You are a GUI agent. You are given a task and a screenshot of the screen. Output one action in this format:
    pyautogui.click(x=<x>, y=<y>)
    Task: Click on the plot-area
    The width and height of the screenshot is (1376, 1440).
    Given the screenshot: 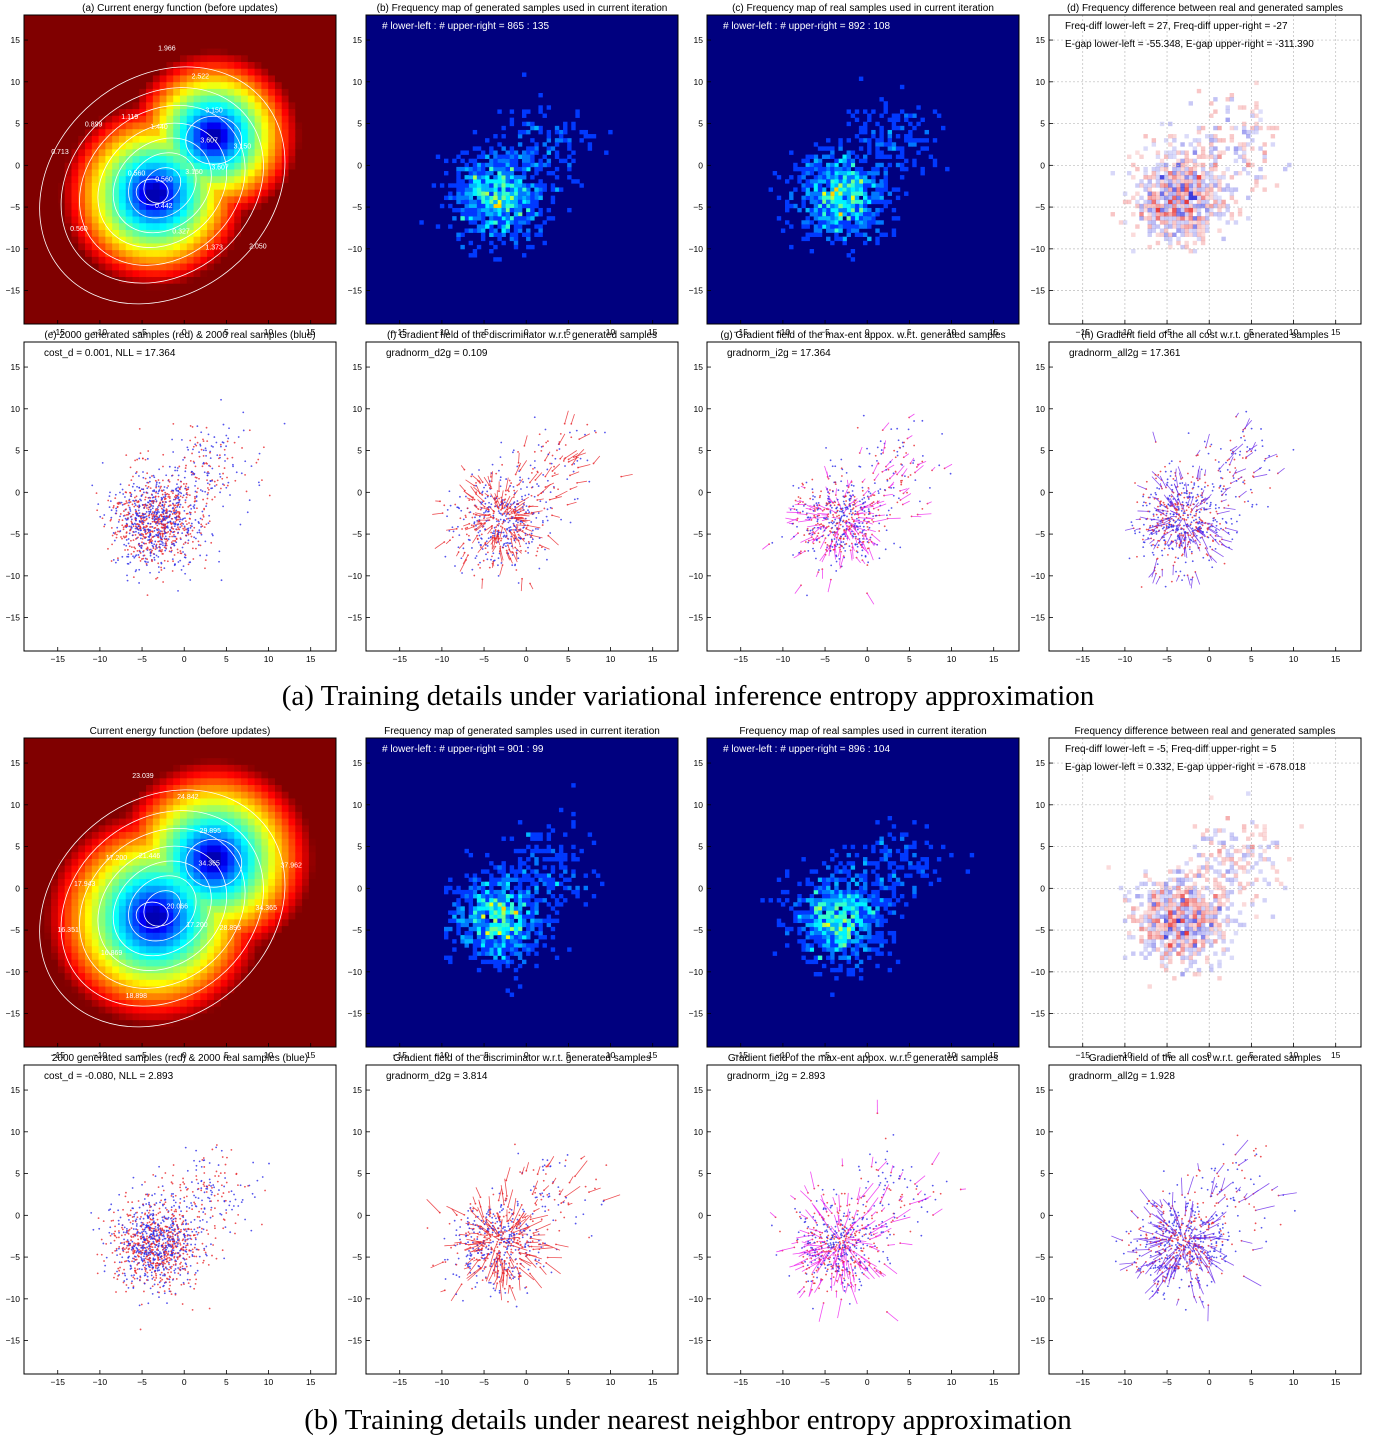 What is the action you would take?
    pyautogui.click(x=1205, y=496)
    